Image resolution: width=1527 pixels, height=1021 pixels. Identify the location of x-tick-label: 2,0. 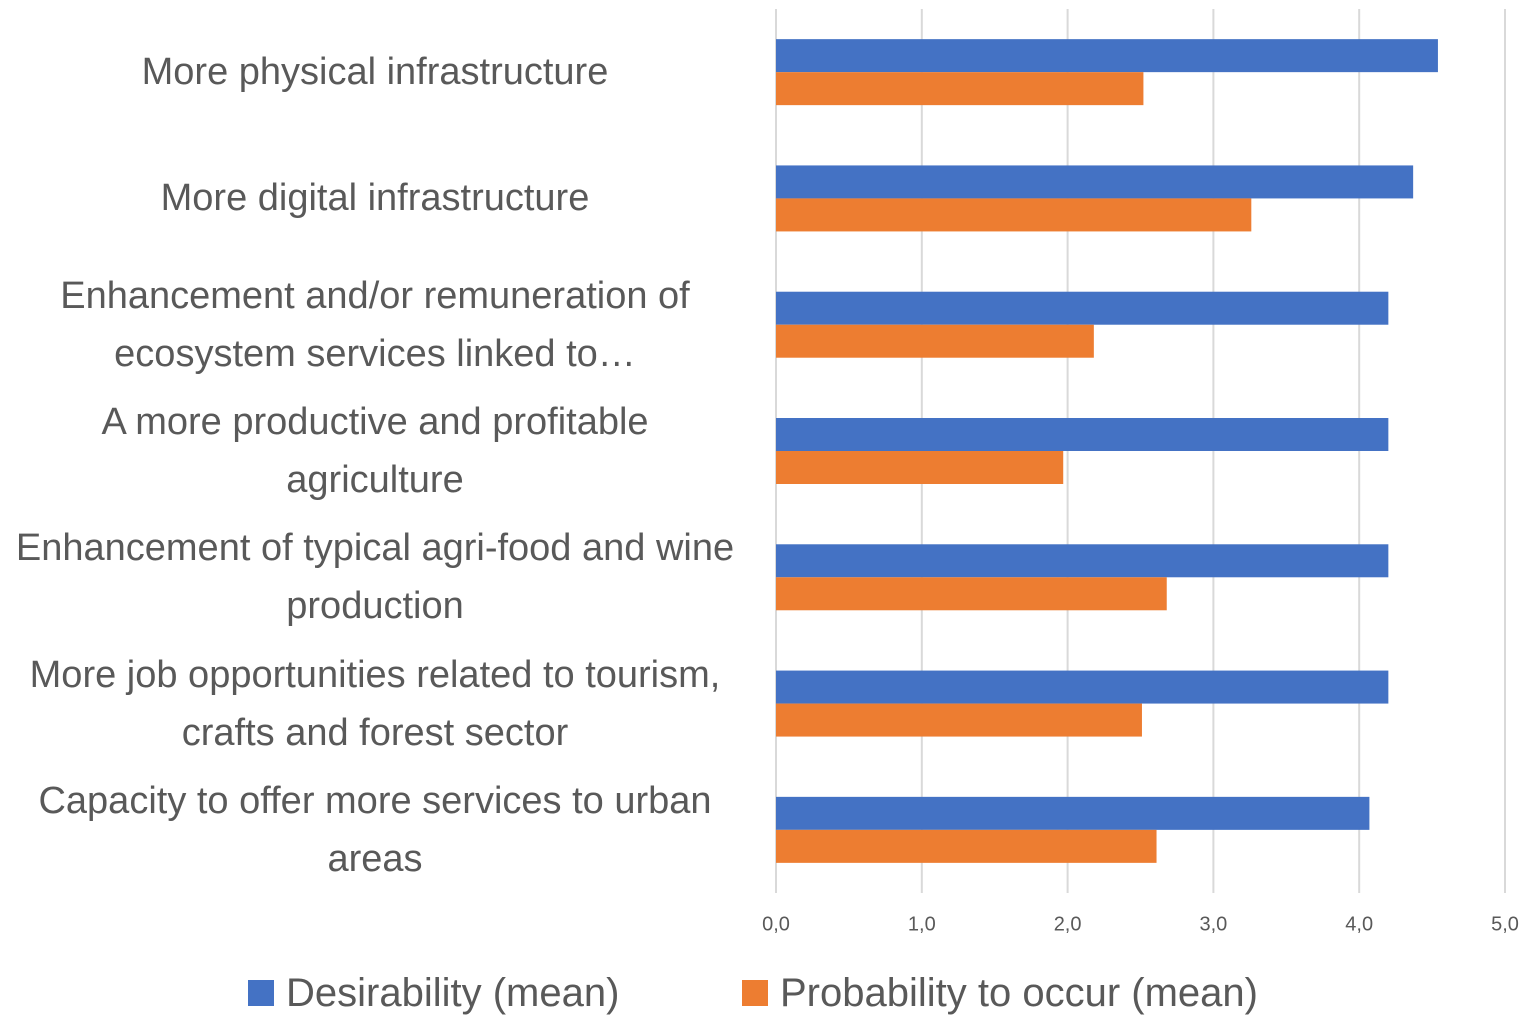
(1068, 924).